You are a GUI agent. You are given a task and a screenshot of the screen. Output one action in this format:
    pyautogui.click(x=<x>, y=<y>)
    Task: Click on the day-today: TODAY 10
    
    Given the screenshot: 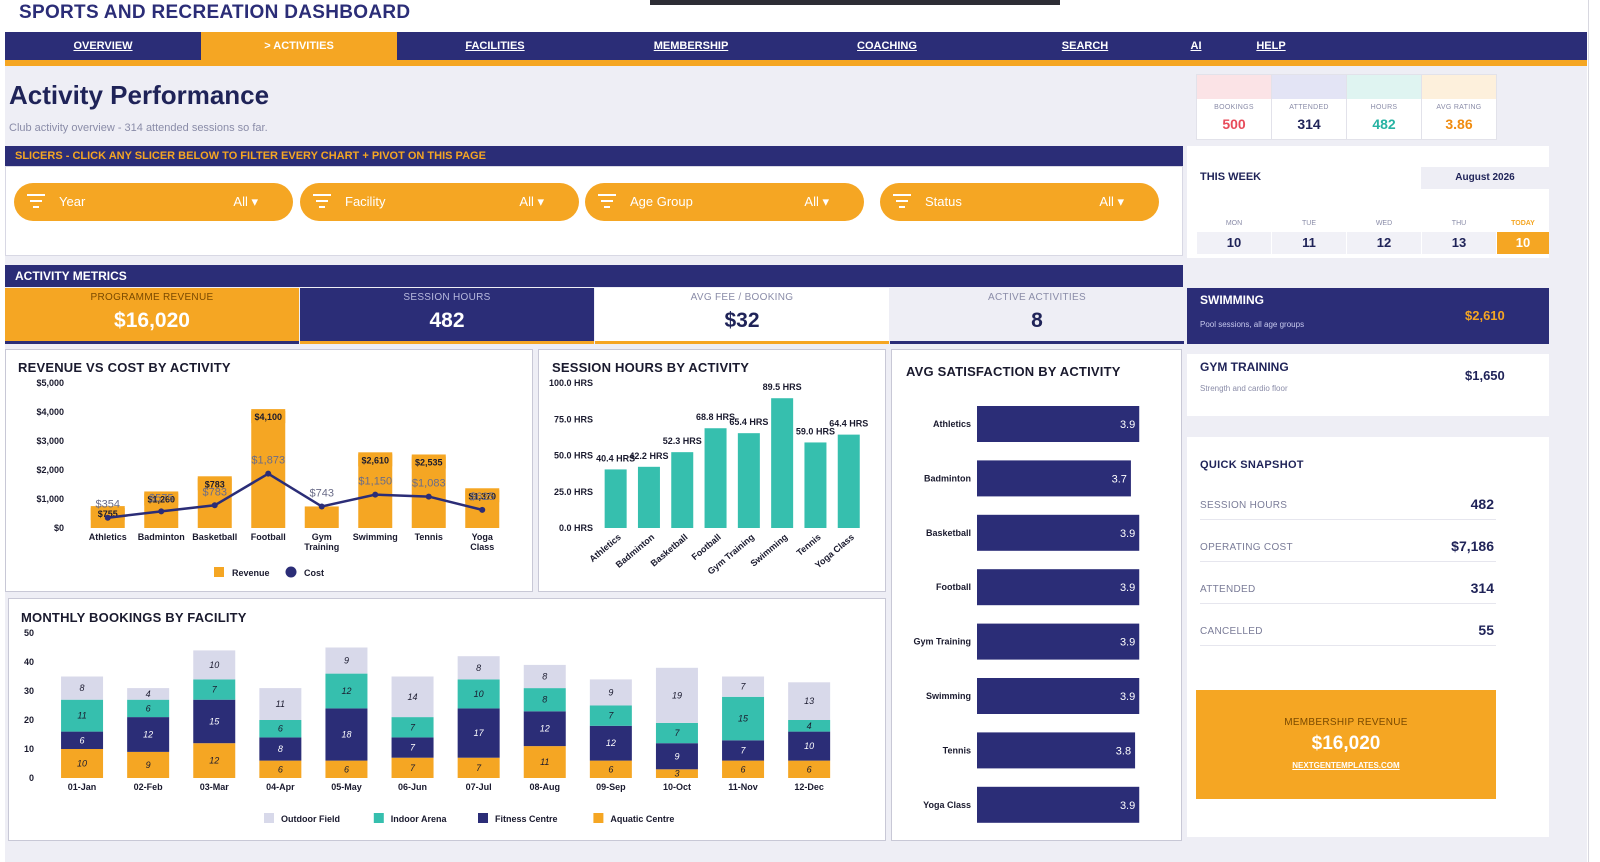 What is the action you would take?
    pyautogui.click(x=1523, y=235)
    